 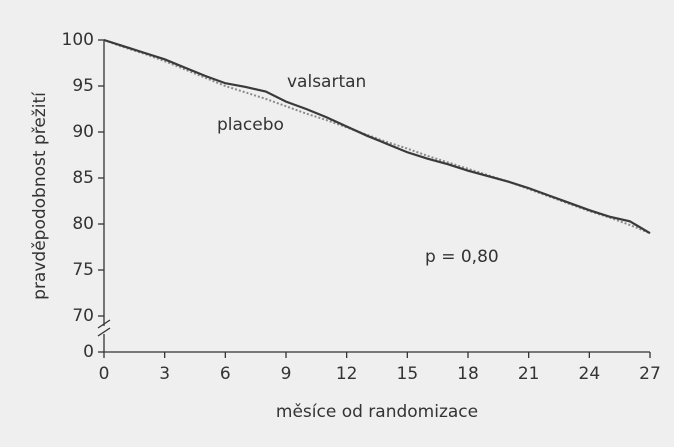 I want to click on x-tick-label: 27, so click(x=650, y=374).